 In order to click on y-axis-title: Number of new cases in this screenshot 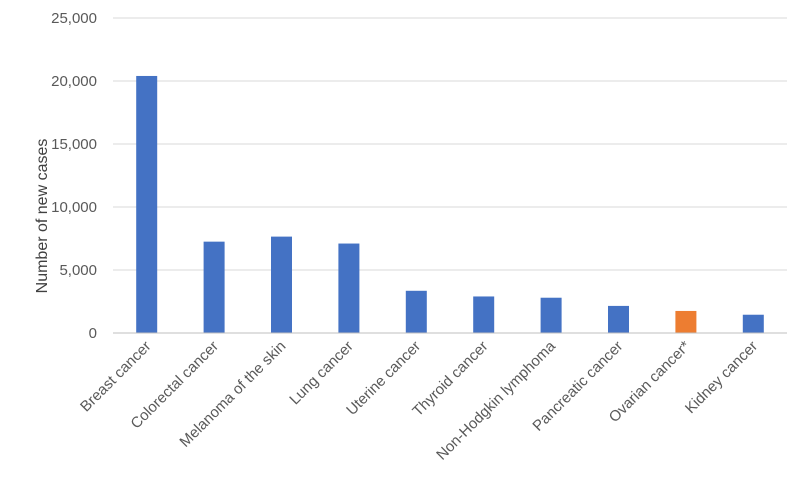, I will do `click(42, 216)`.